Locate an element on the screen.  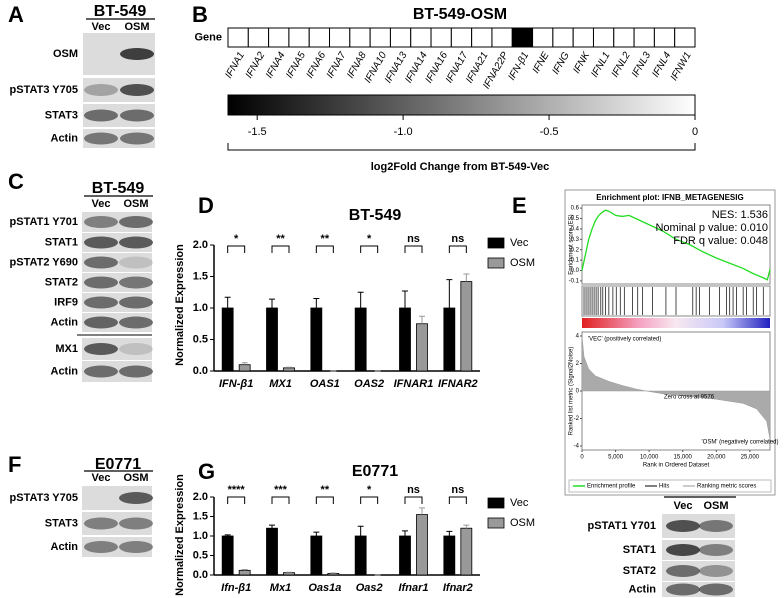
x-tick-label: MX1 is located at coordinates (280, 384).